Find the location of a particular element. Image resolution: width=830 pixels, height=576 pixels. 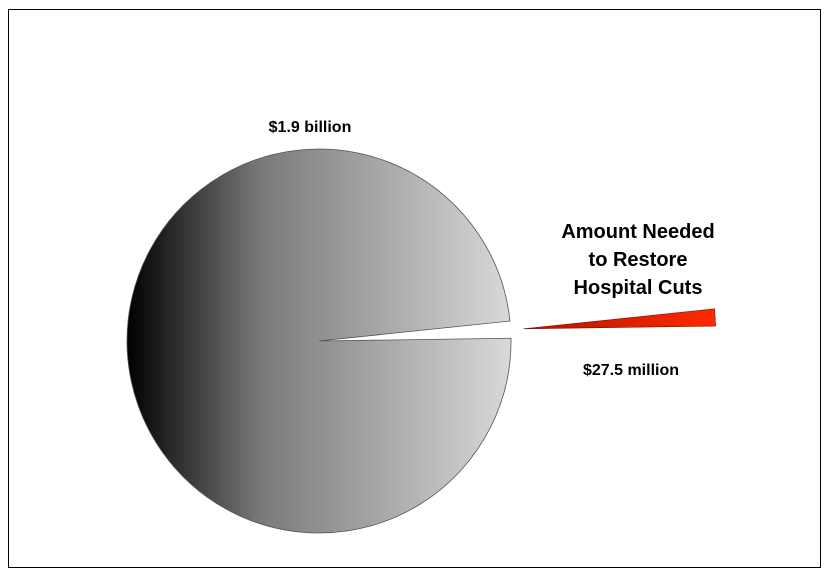

annotation-line-1: Amount Needed is located at coordinates (637, 232).